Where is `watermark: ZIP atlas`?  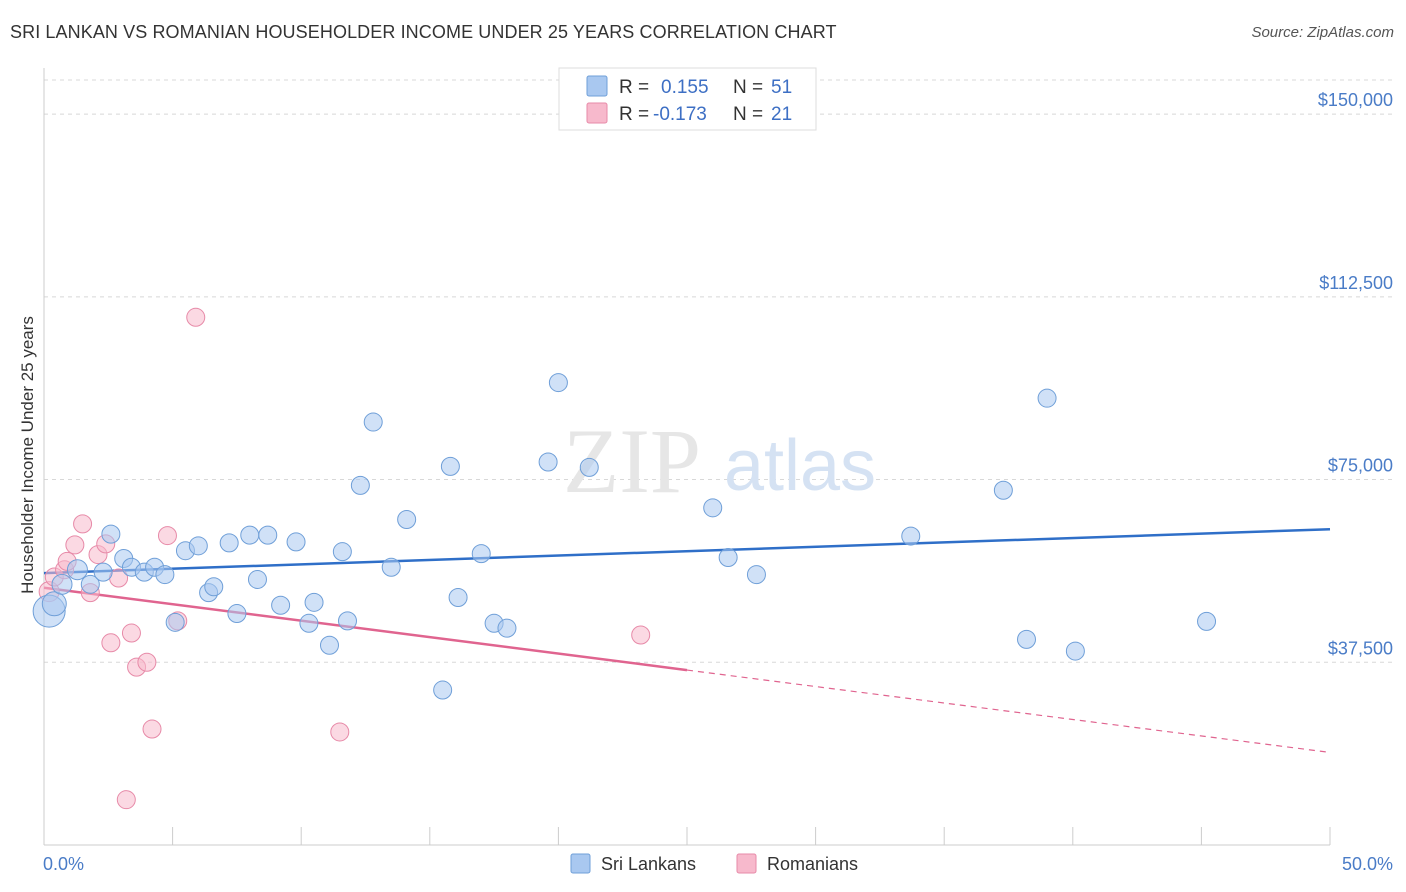 watermark: ZIP atlas is located at coordinates (719, 461).